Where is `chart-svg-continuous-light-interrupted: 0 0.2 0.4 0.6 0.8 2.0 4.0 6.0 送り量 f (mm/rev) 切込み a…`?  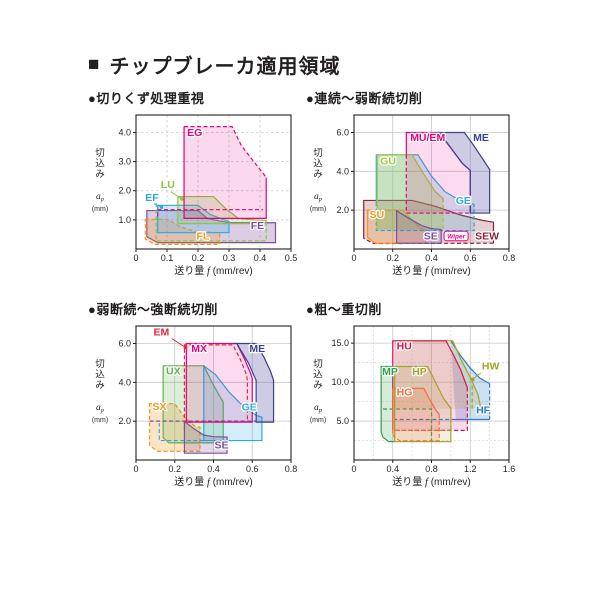 chart-svg-continuous-light-interrupted: 0 0.2 0.4 0.6 0.8 2.0 4.0 6.0 送り量 f (mm/rev) 切込み a… is located at coordinates (413, 195).